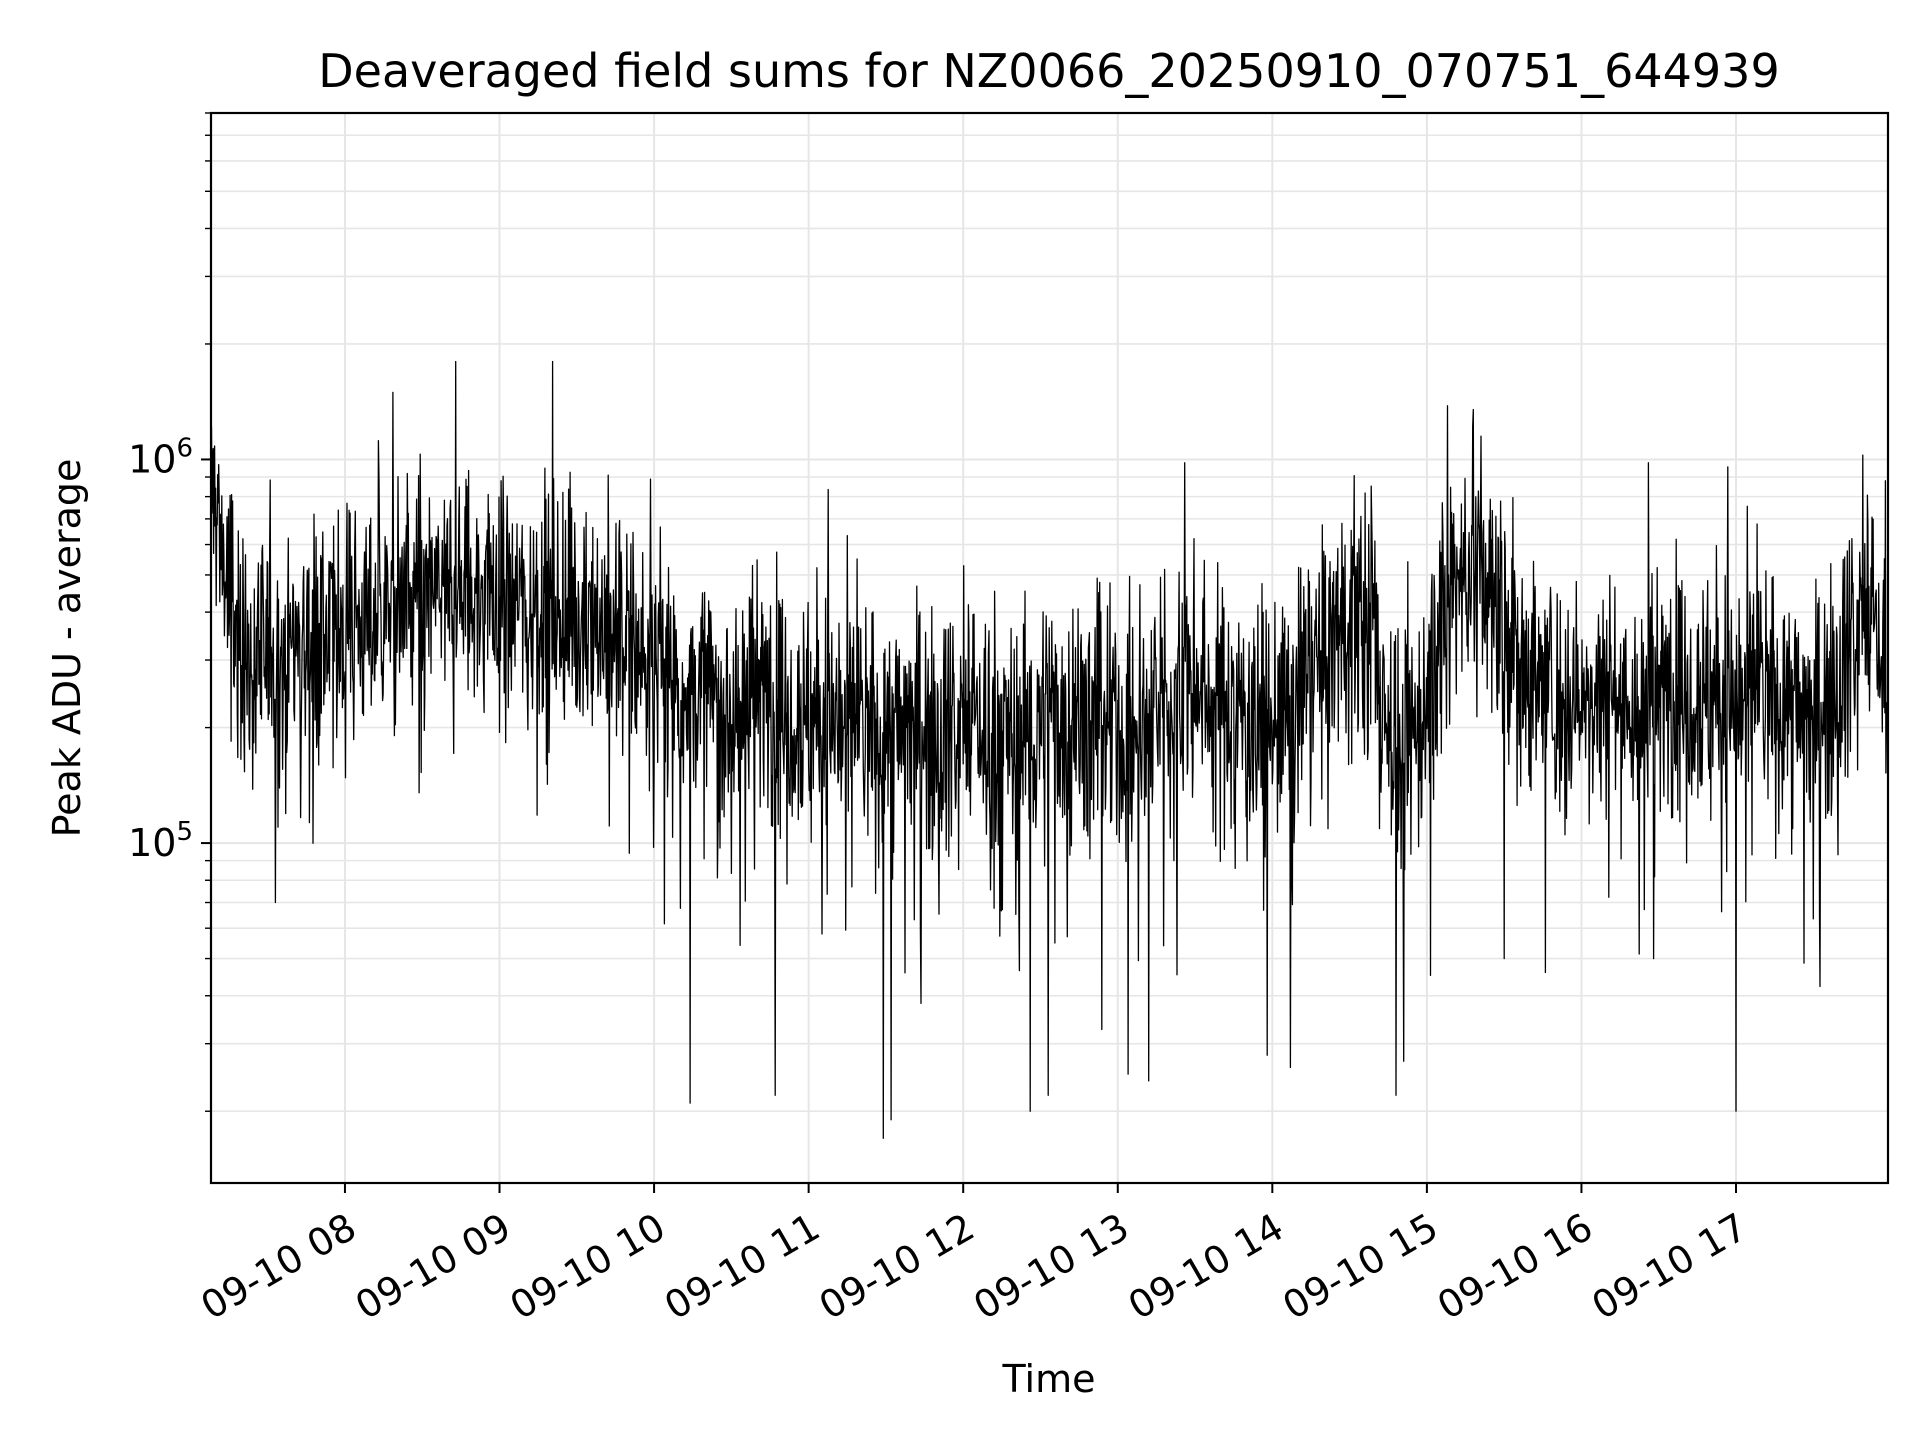 The image size is (1920, 1440). Describe the element at coordinates (160, 841) in the screenshot. I see `y-tick-label: 105` at that location.